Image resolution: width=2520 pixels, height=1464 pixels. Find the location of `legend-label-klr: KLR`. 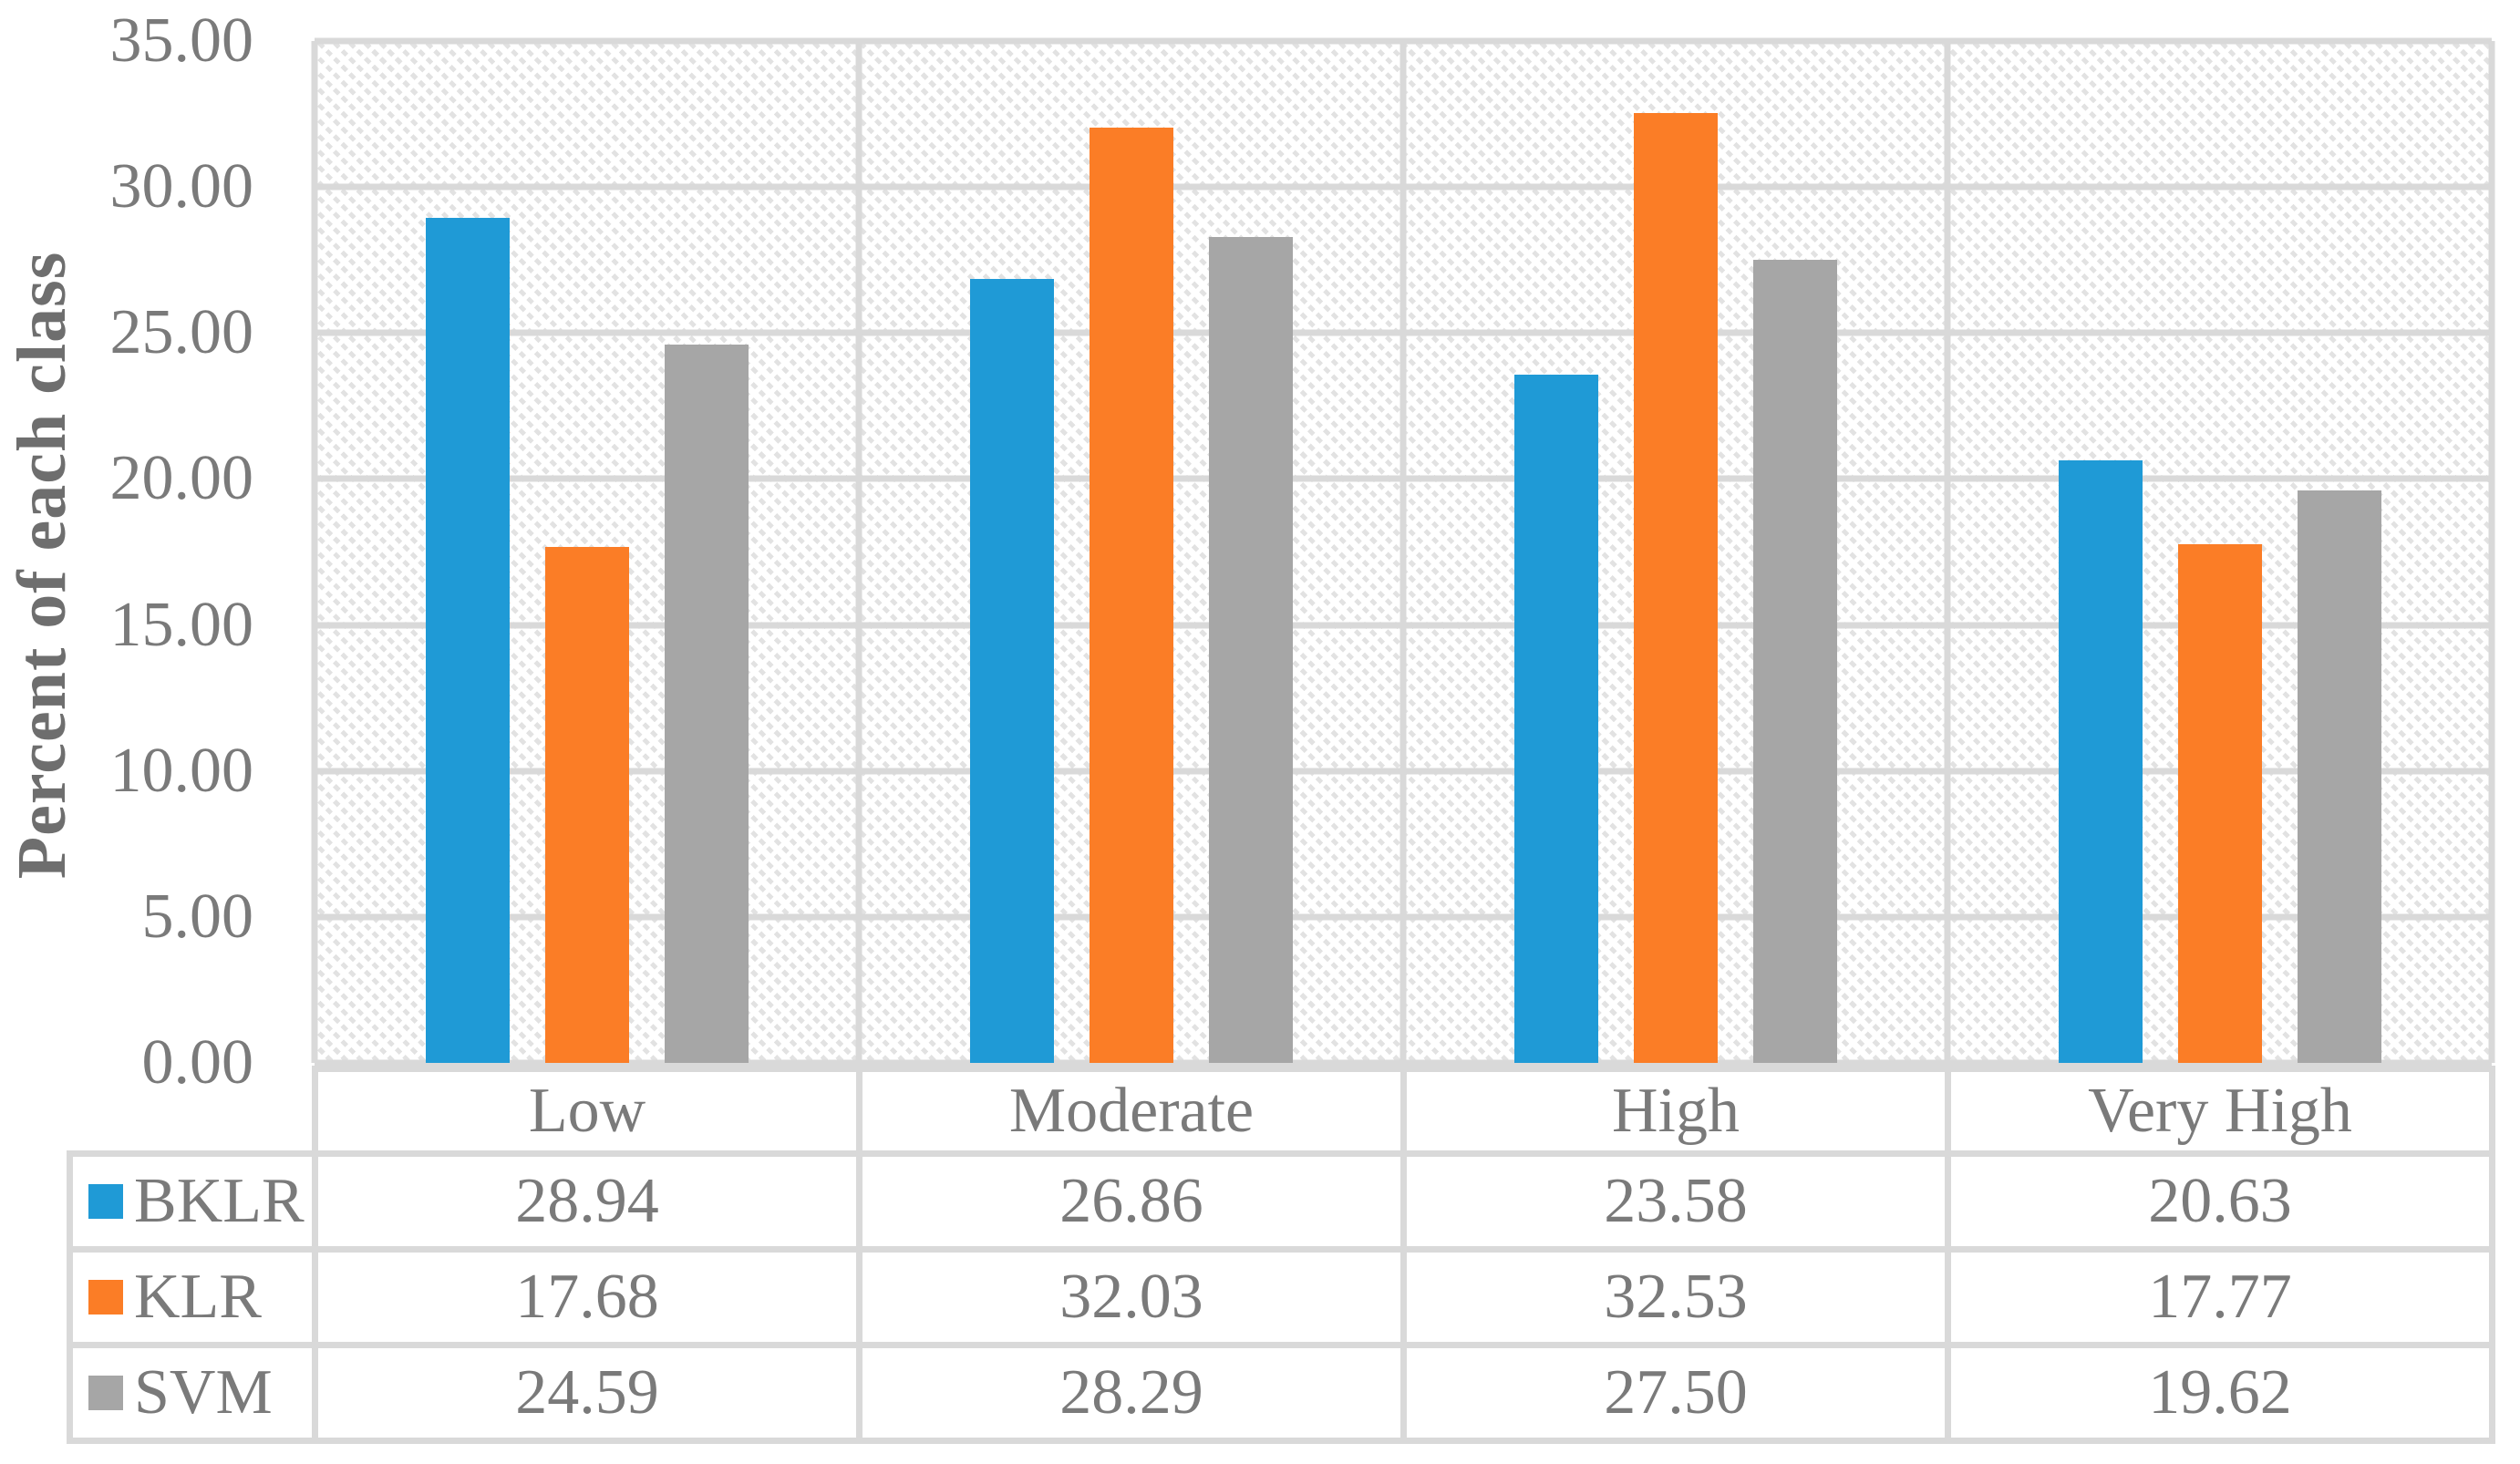

legend-label-klr: KLR is located at coordinates (198, 1297).